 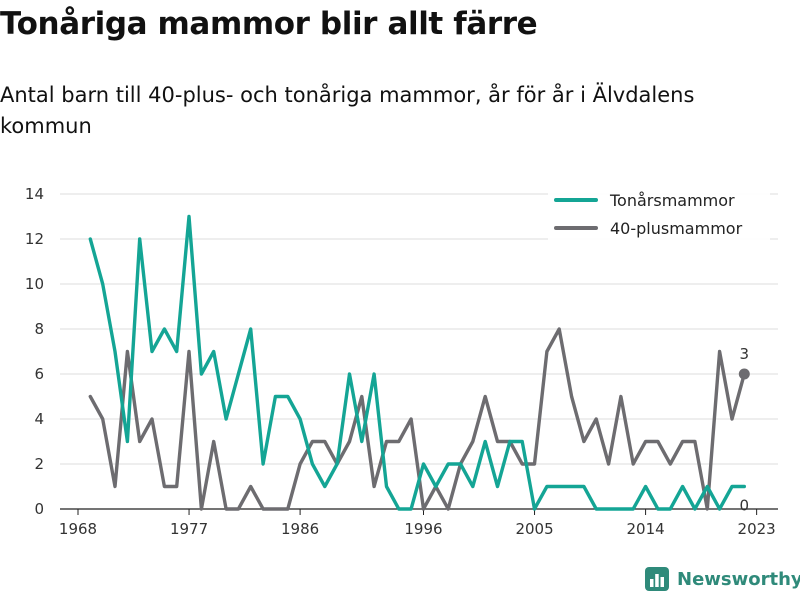 I want to click on x-tick-label: 2014, so click(x=645, y=529).